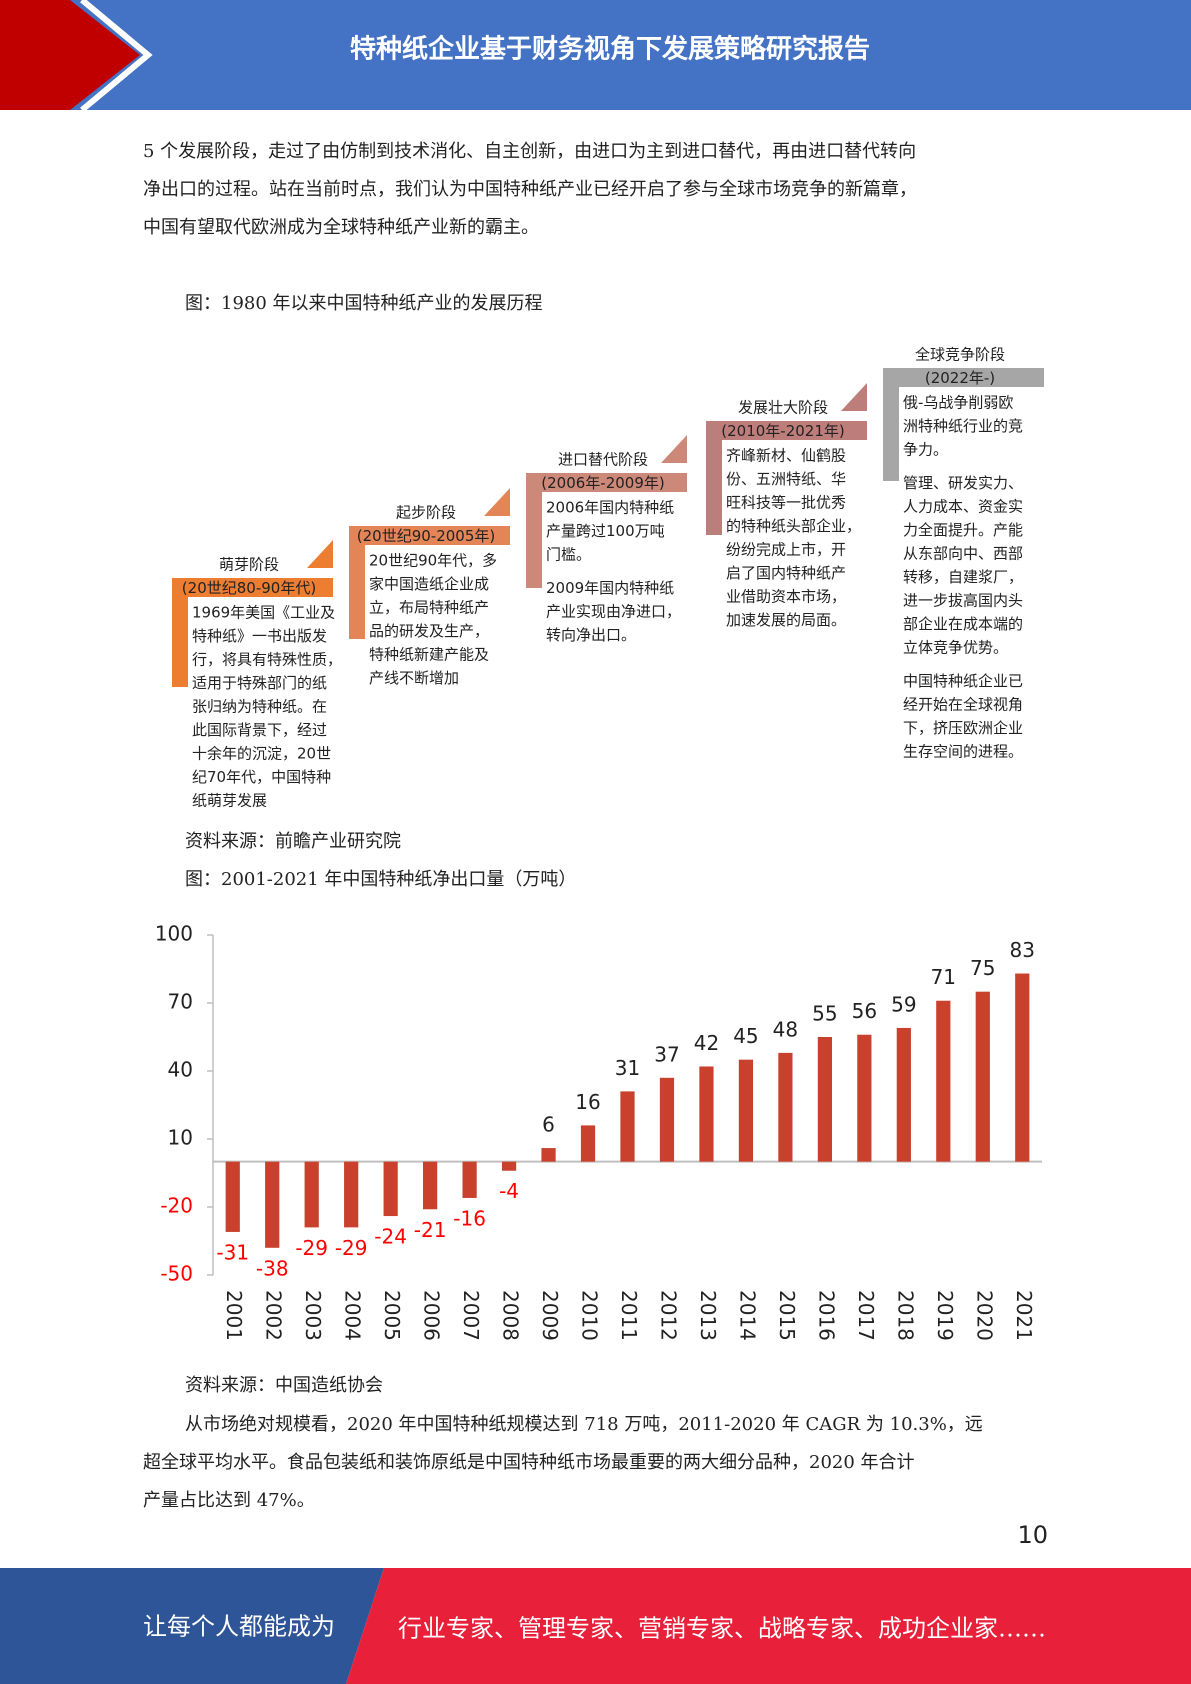  What do you see at coordinates (903, 1004) in the screenshot?
I see `value-label: 59` at bounding box center [903, 1004].